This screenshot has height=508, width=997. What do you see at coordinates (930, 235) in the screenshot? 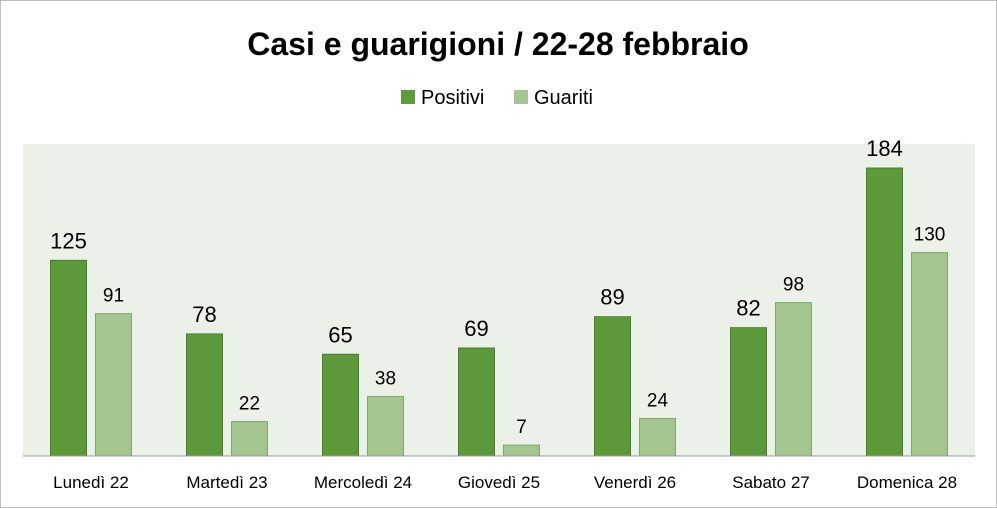
I see `data-label-guariti-domenica-28: 130` at bounding box center [930, 235].